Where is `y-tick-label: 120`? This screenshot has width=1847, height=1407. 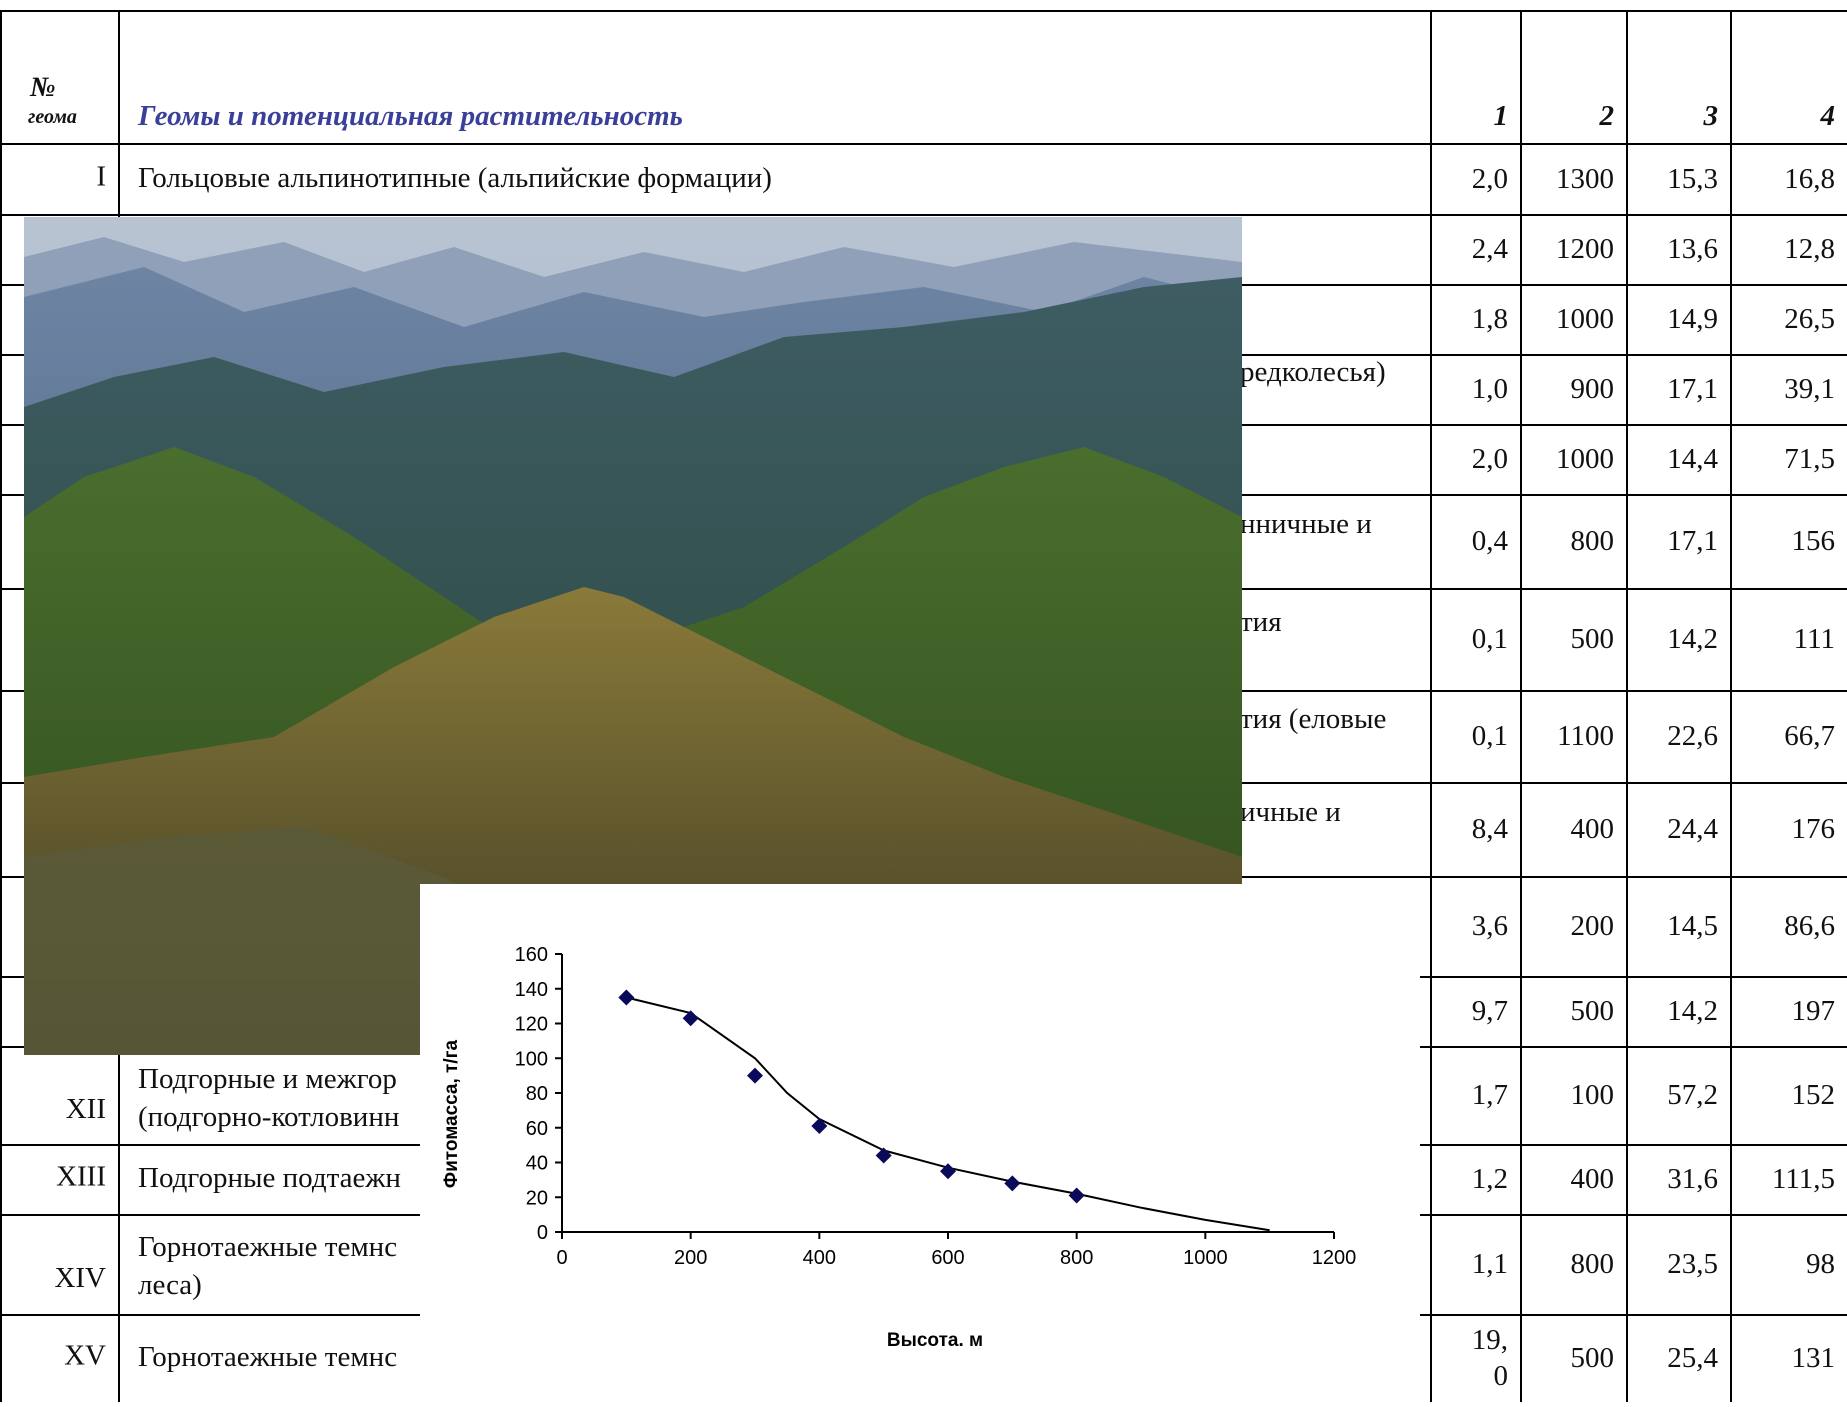
y-tick-label: 120 is located at coordinates (531, 1025).